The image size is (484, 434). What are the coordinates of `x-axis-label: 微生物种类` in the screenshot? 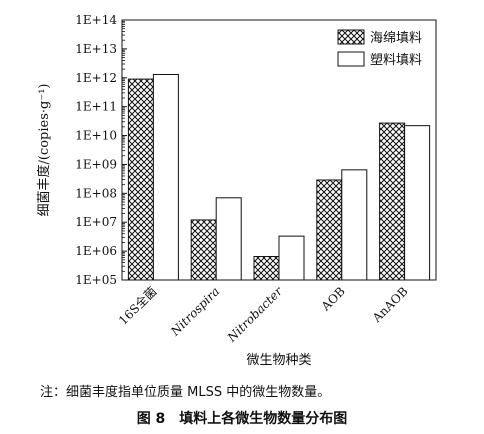 It's located at (278, 360).